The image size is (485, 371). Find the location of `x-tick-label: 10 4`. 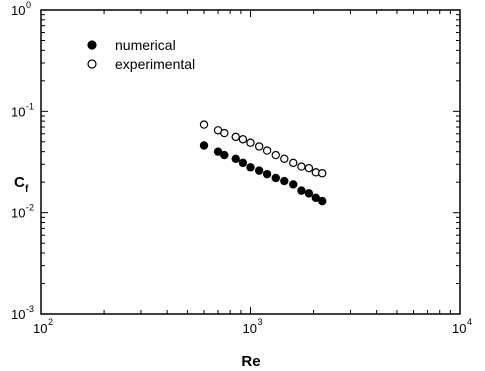

x-tick-label: 10 4 is located at coordinates (462, 326).